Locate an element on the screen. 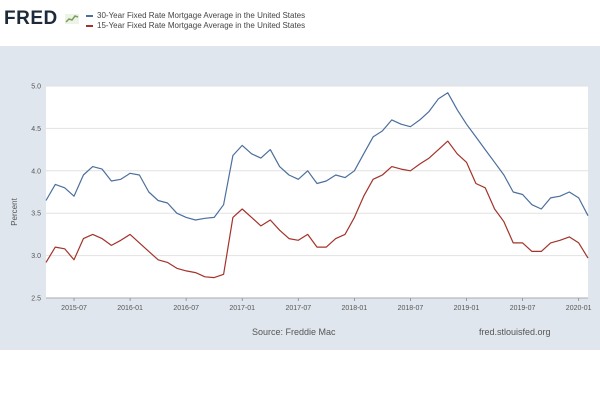 The height and width of the screenshot is (400, 600). source-note: Source: Freddie Mac is located at coordinates (294, 332).